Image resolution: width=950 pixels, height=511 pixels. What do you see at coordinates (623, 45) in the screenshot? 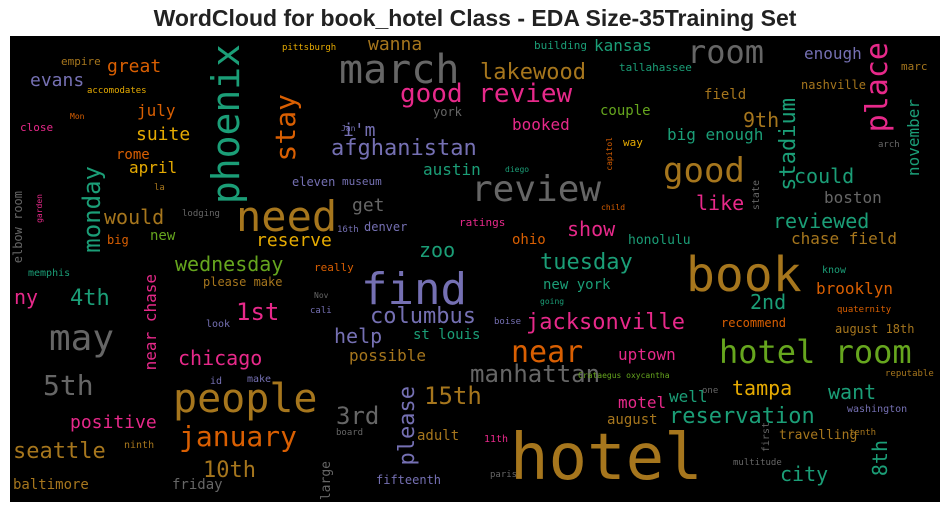
I see `word-kansas: kansas` at bounding box center [623, 45].